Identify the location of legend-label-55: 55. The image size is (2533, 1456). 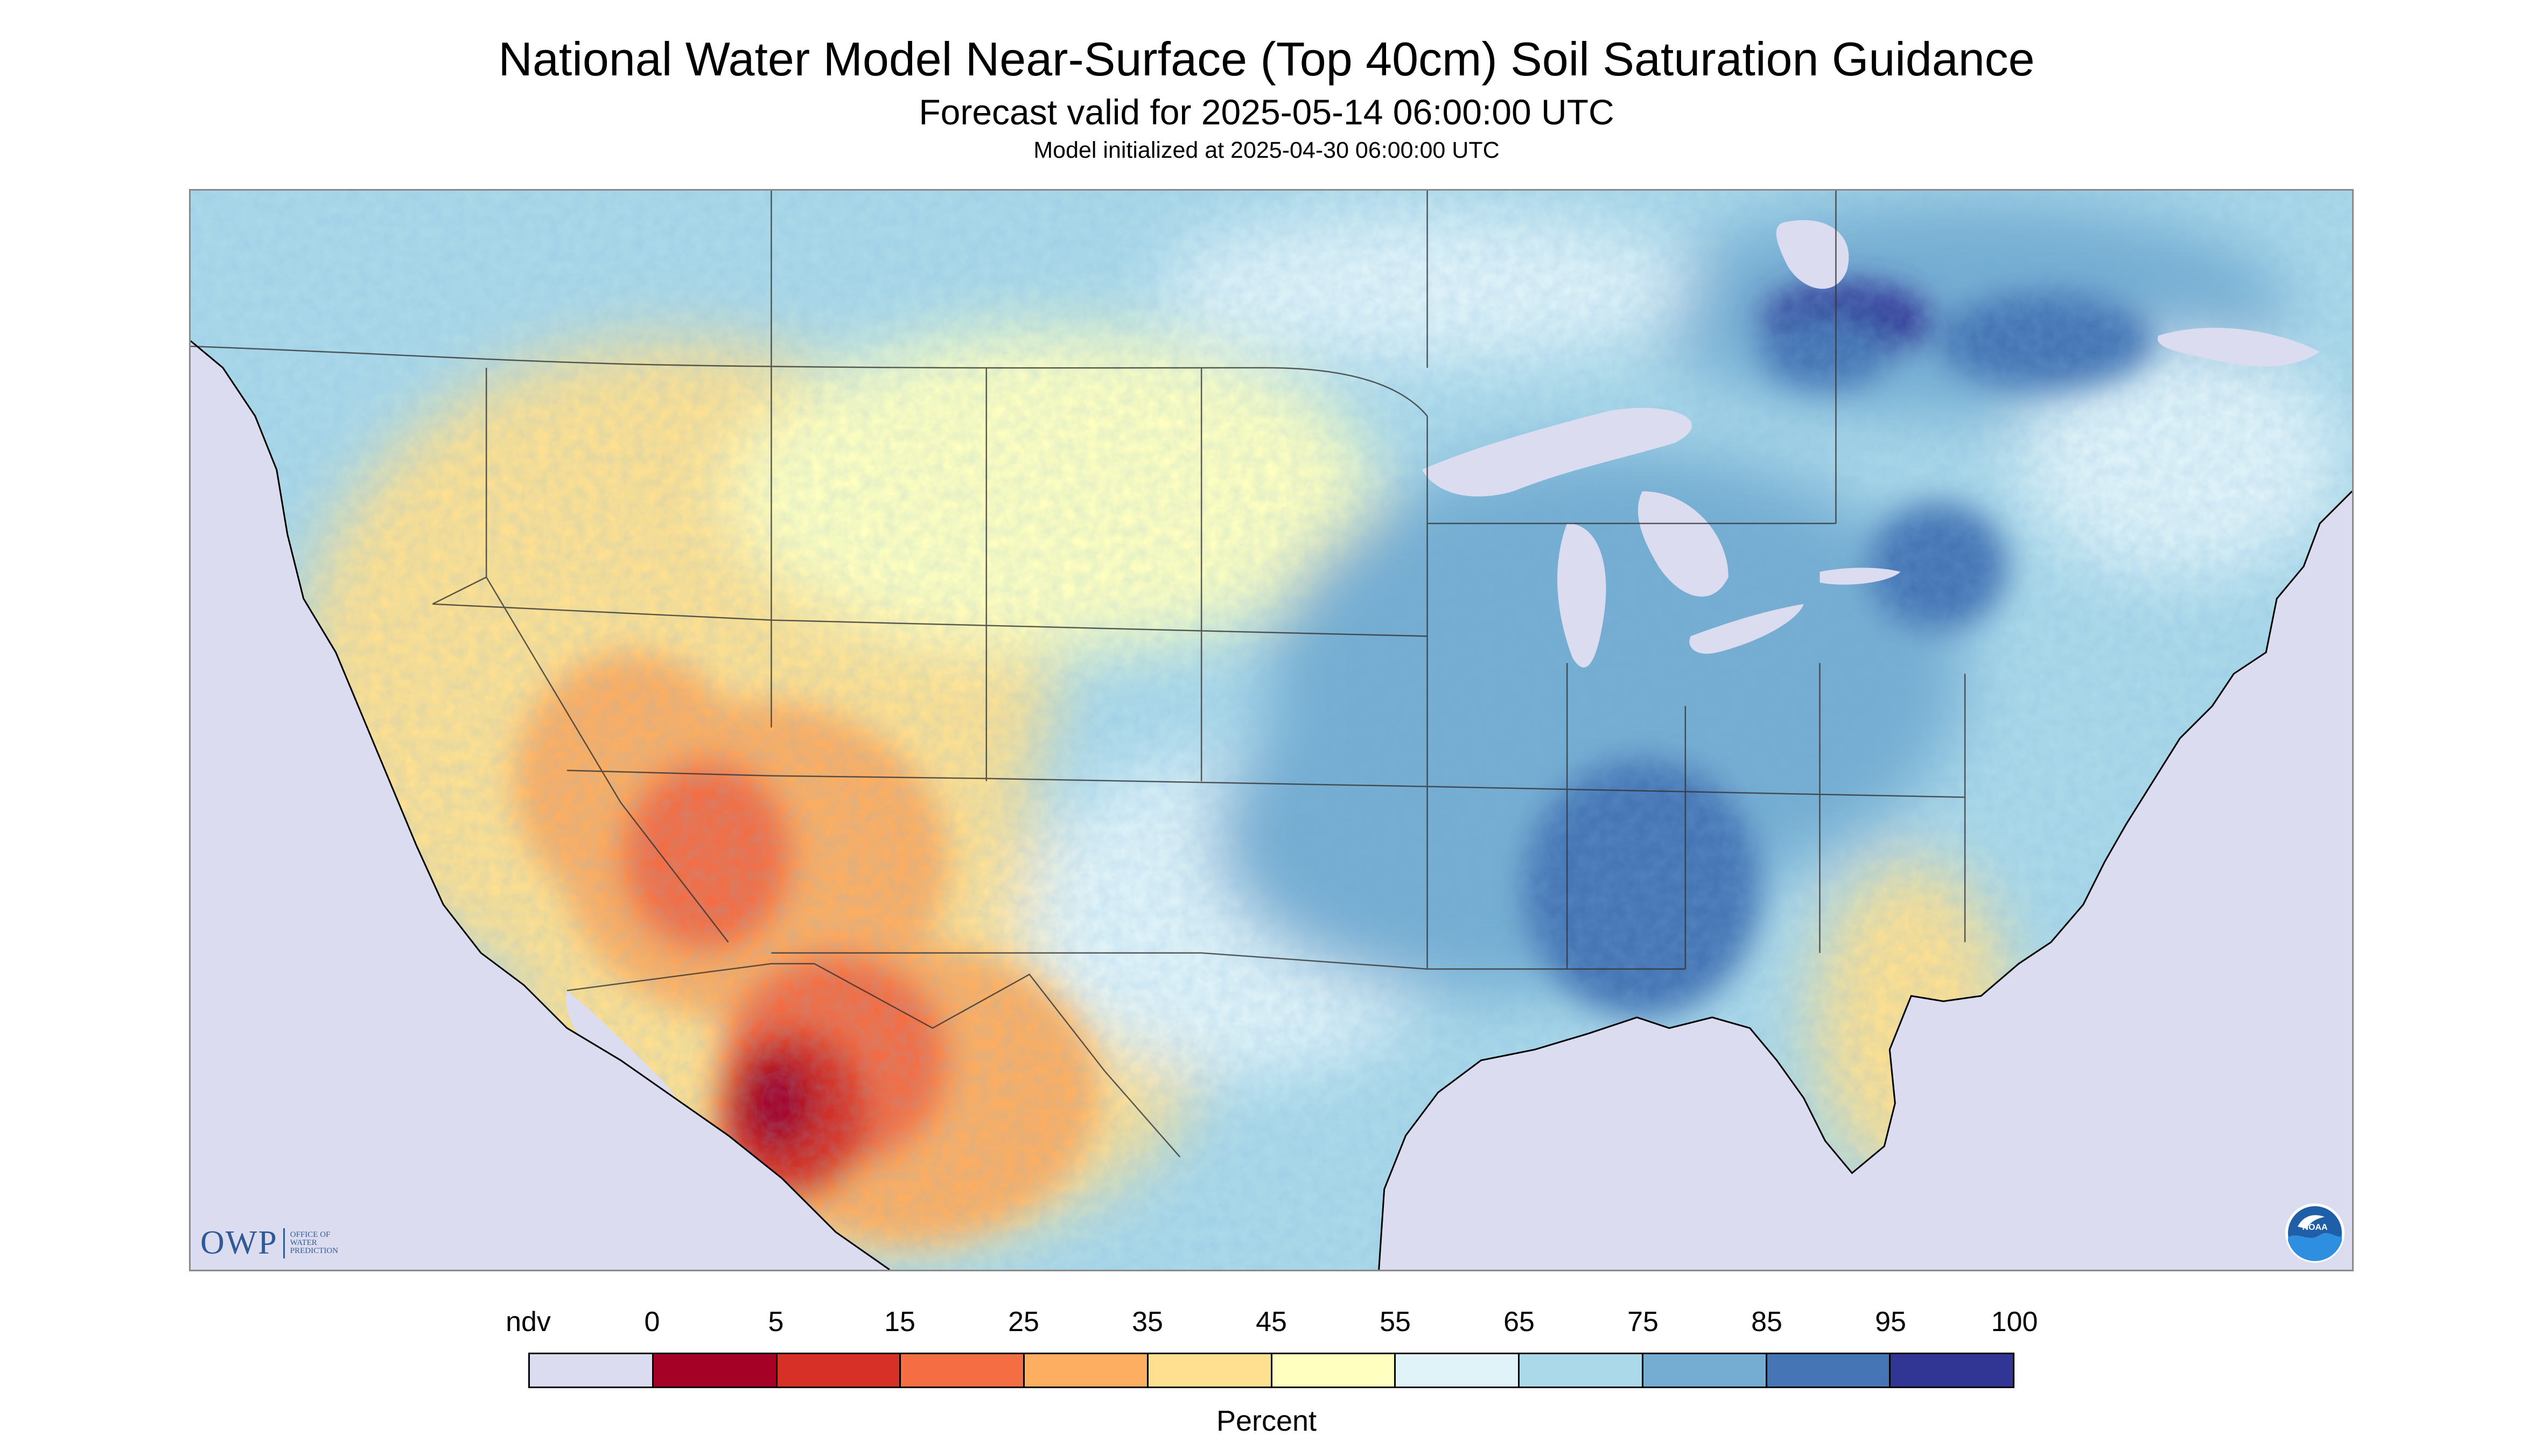
(1395, 1322).